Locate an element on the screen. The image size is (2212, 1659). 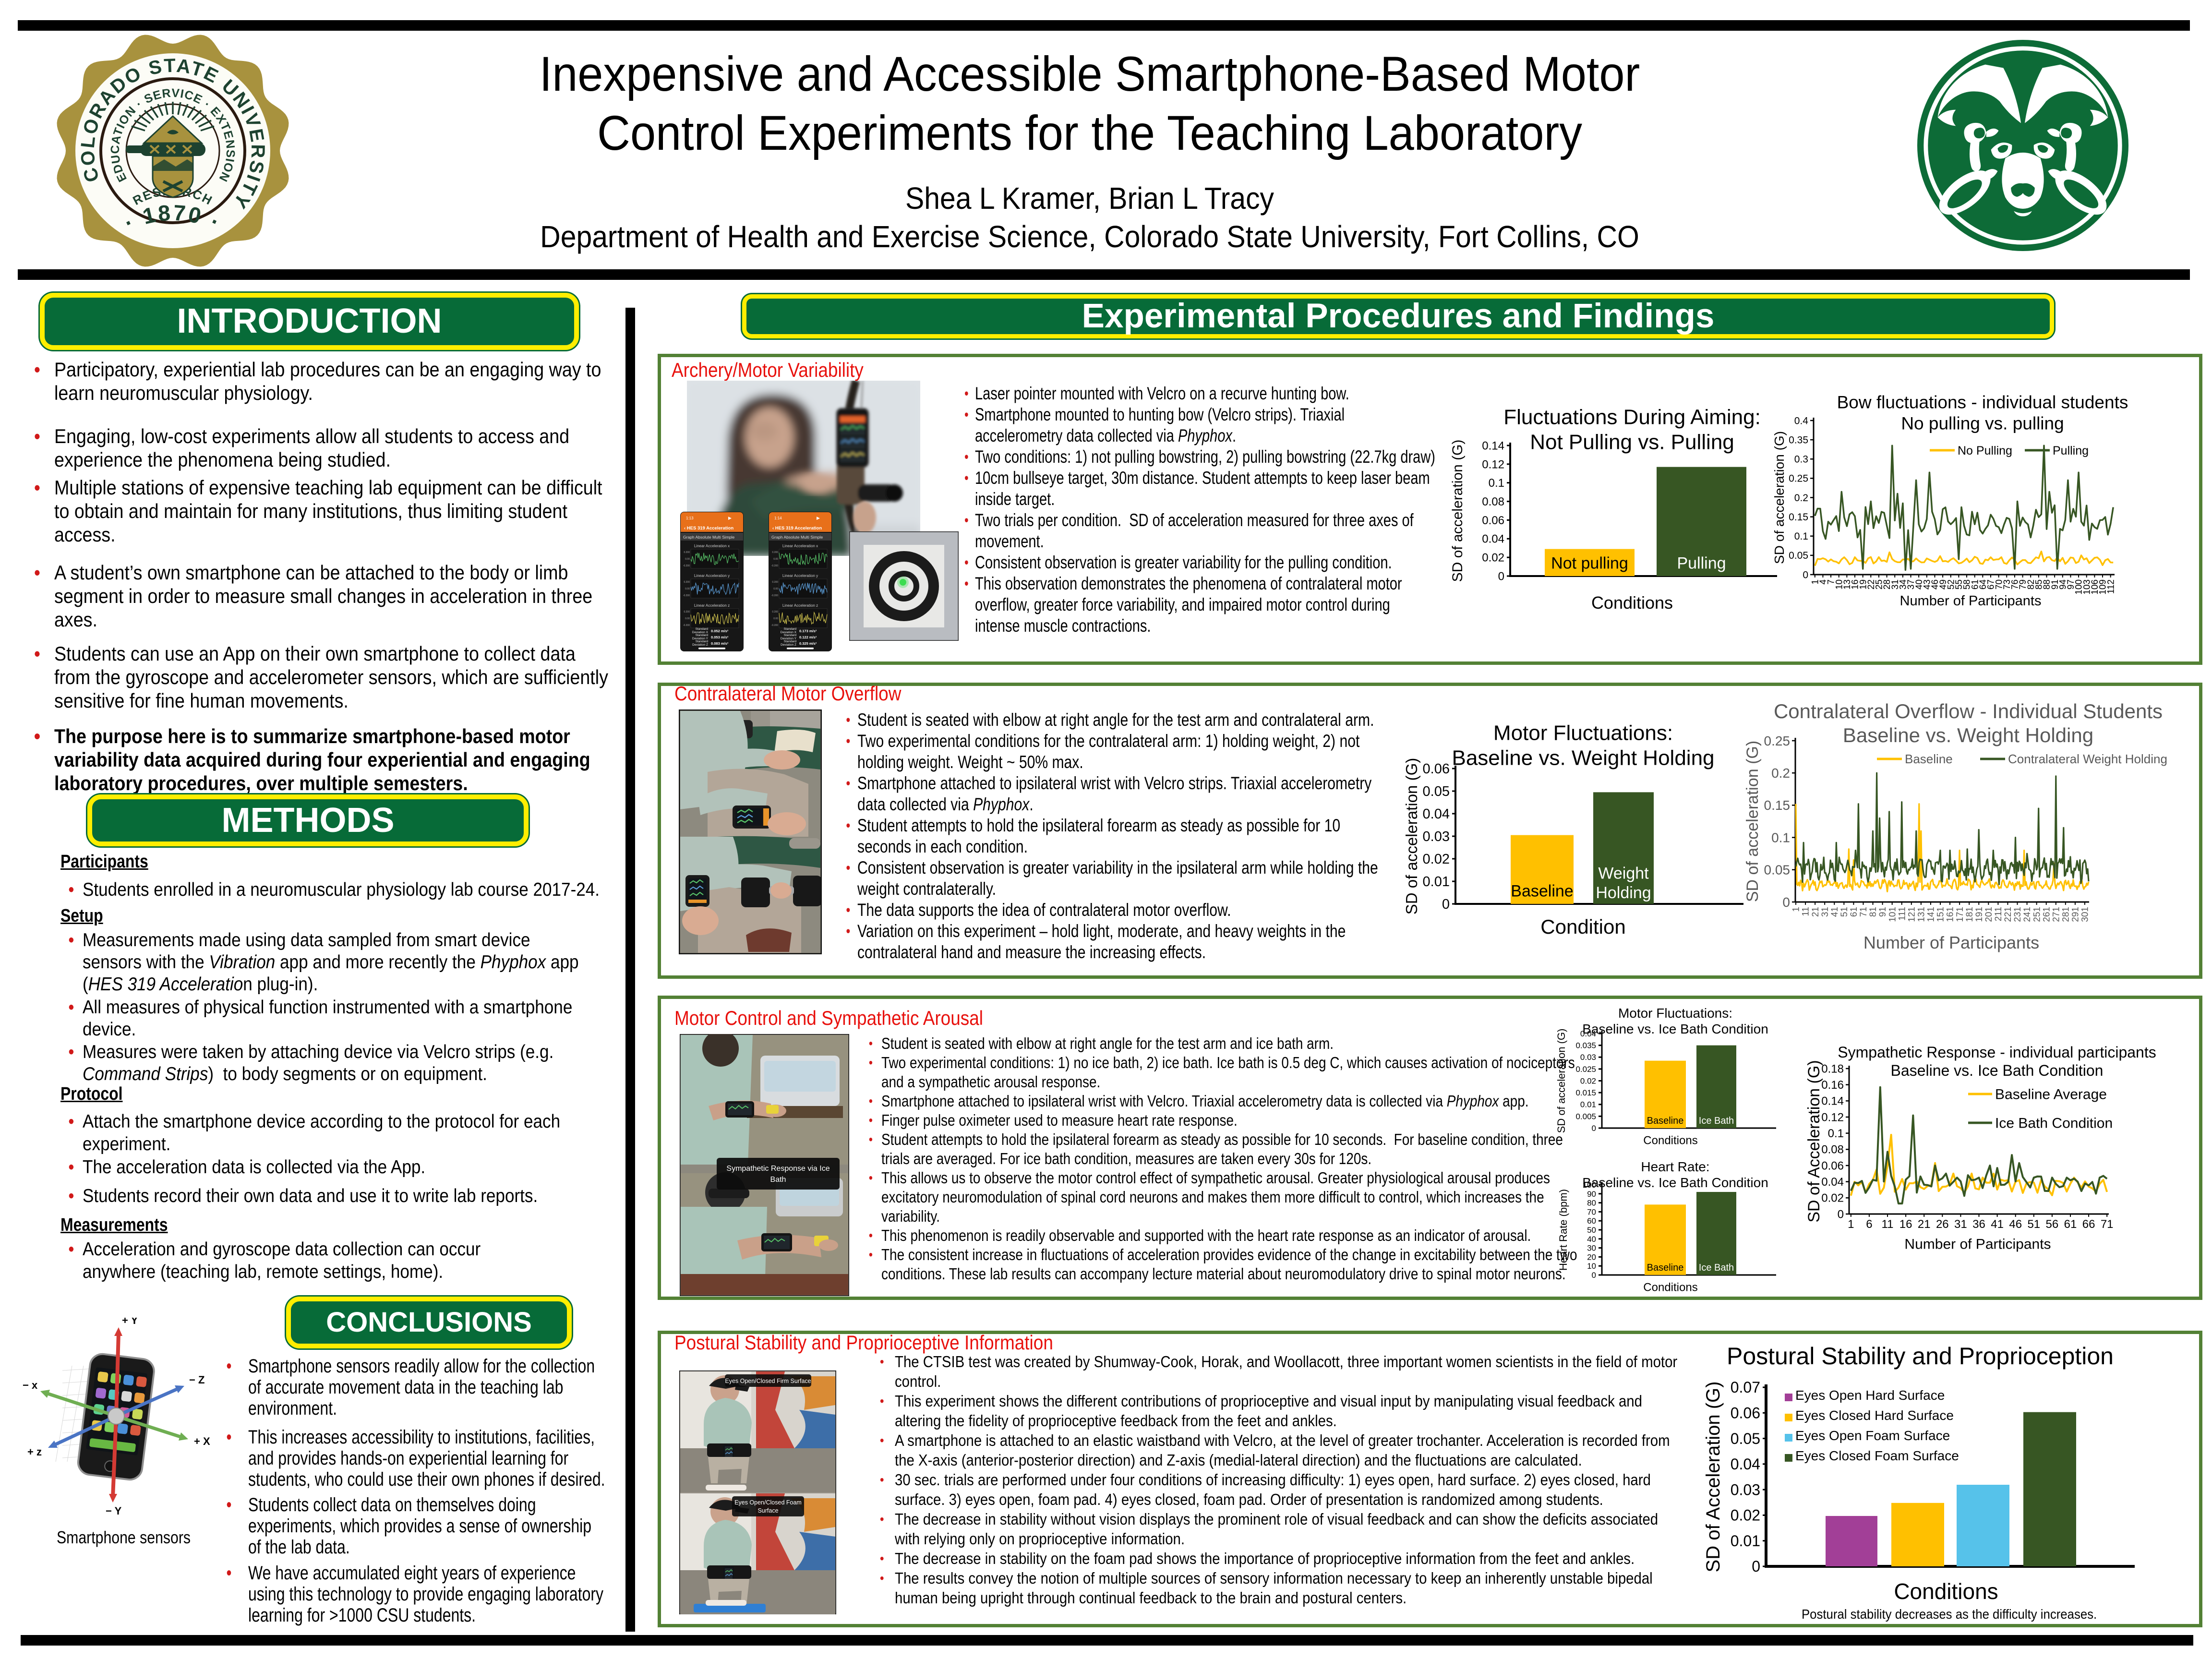
svg-text: 71 is located at coordinates (1864, 912).